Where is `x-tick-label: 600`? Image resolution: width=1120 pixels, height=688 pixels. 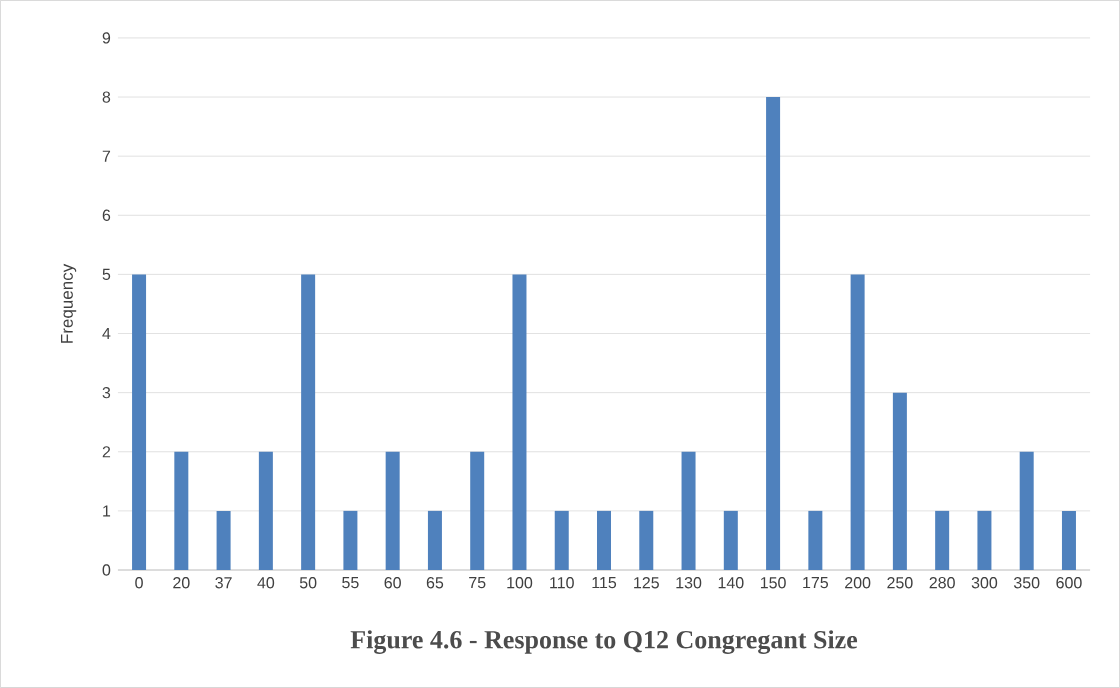 x-tick-label: 600 is located at coordinates (1069, 583).